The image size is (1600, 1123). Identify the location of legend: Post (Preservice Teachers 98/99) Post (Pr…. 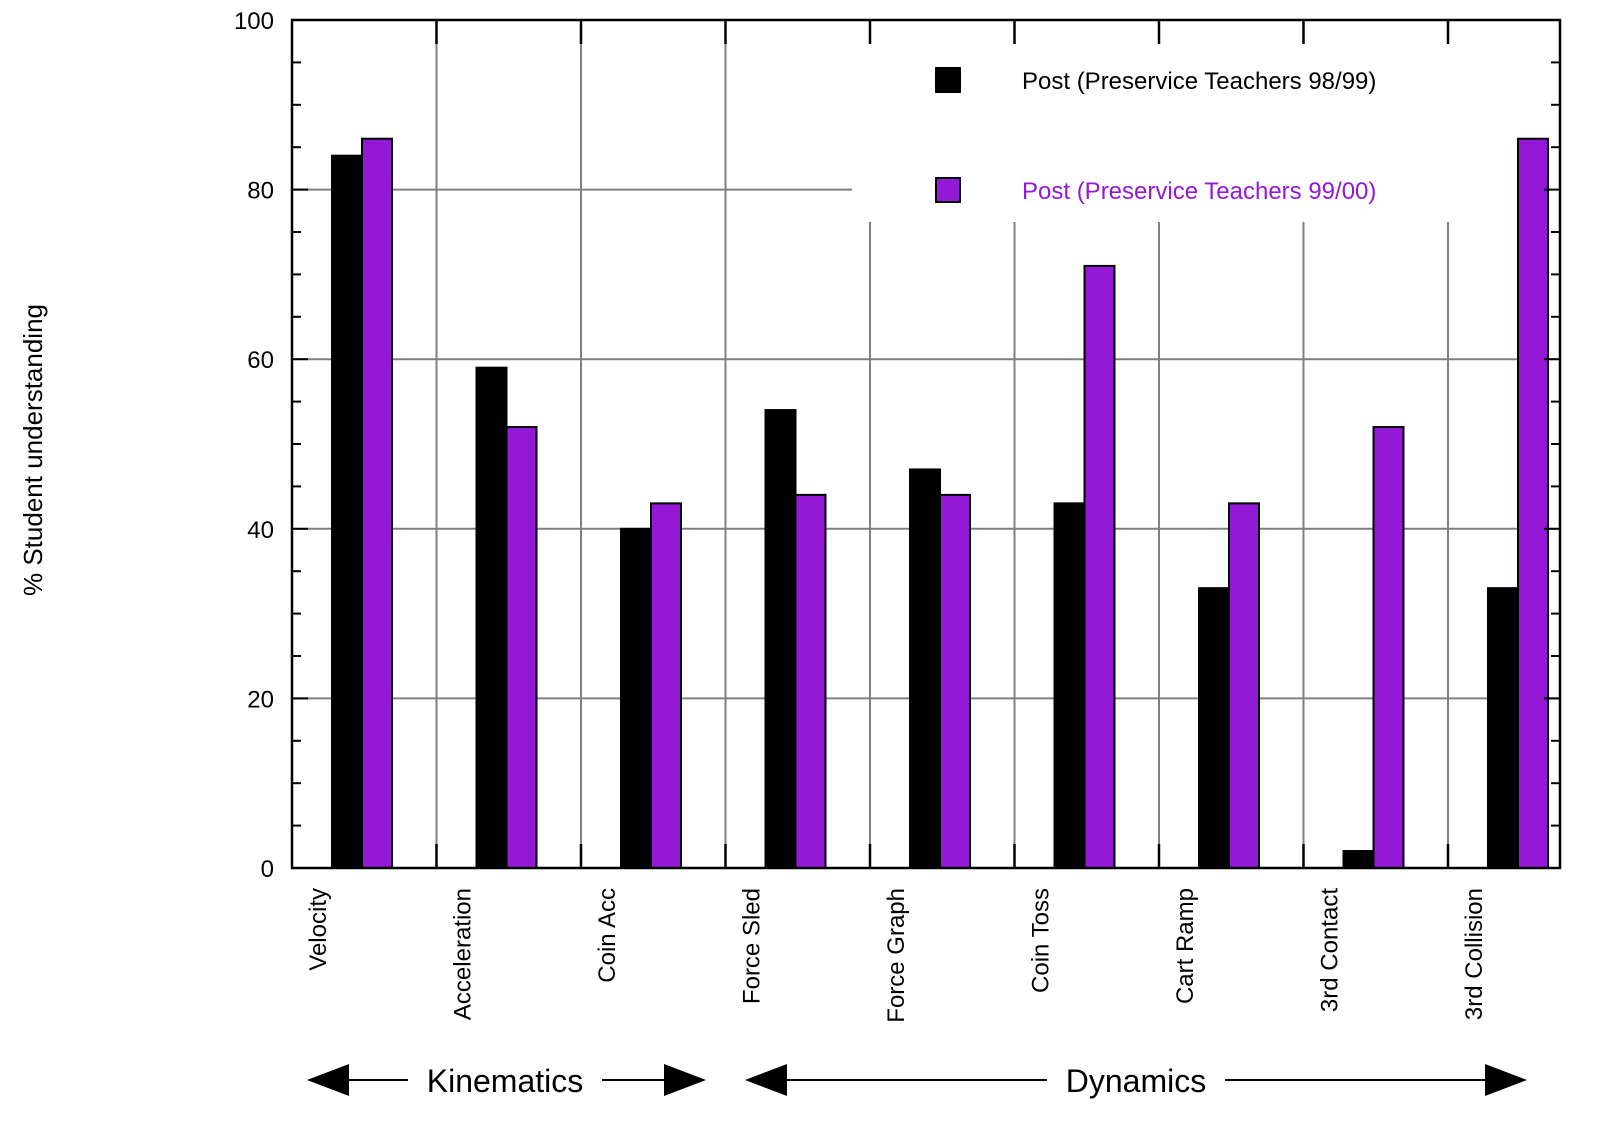
(1155, 136).